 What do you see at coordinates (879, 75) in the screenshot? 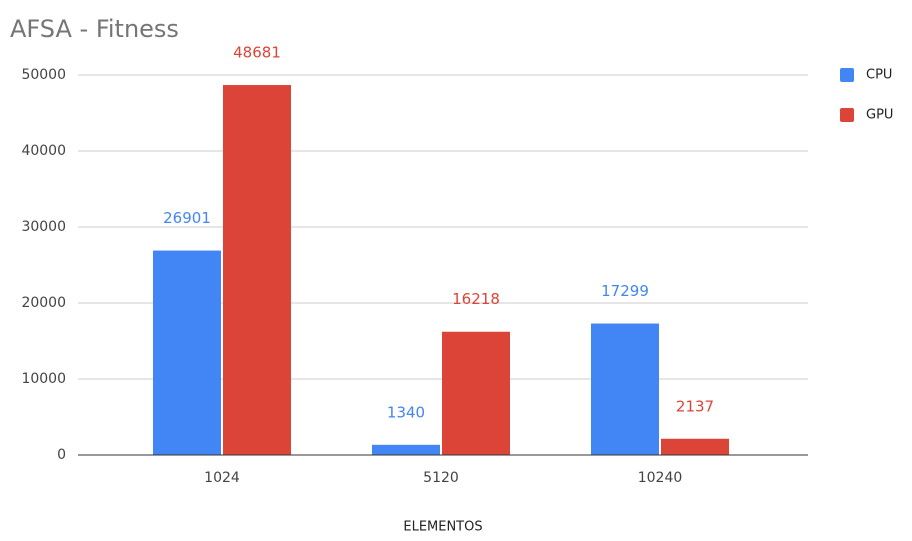
I see `legend-label: CPU` at bounding box center [879, 75].